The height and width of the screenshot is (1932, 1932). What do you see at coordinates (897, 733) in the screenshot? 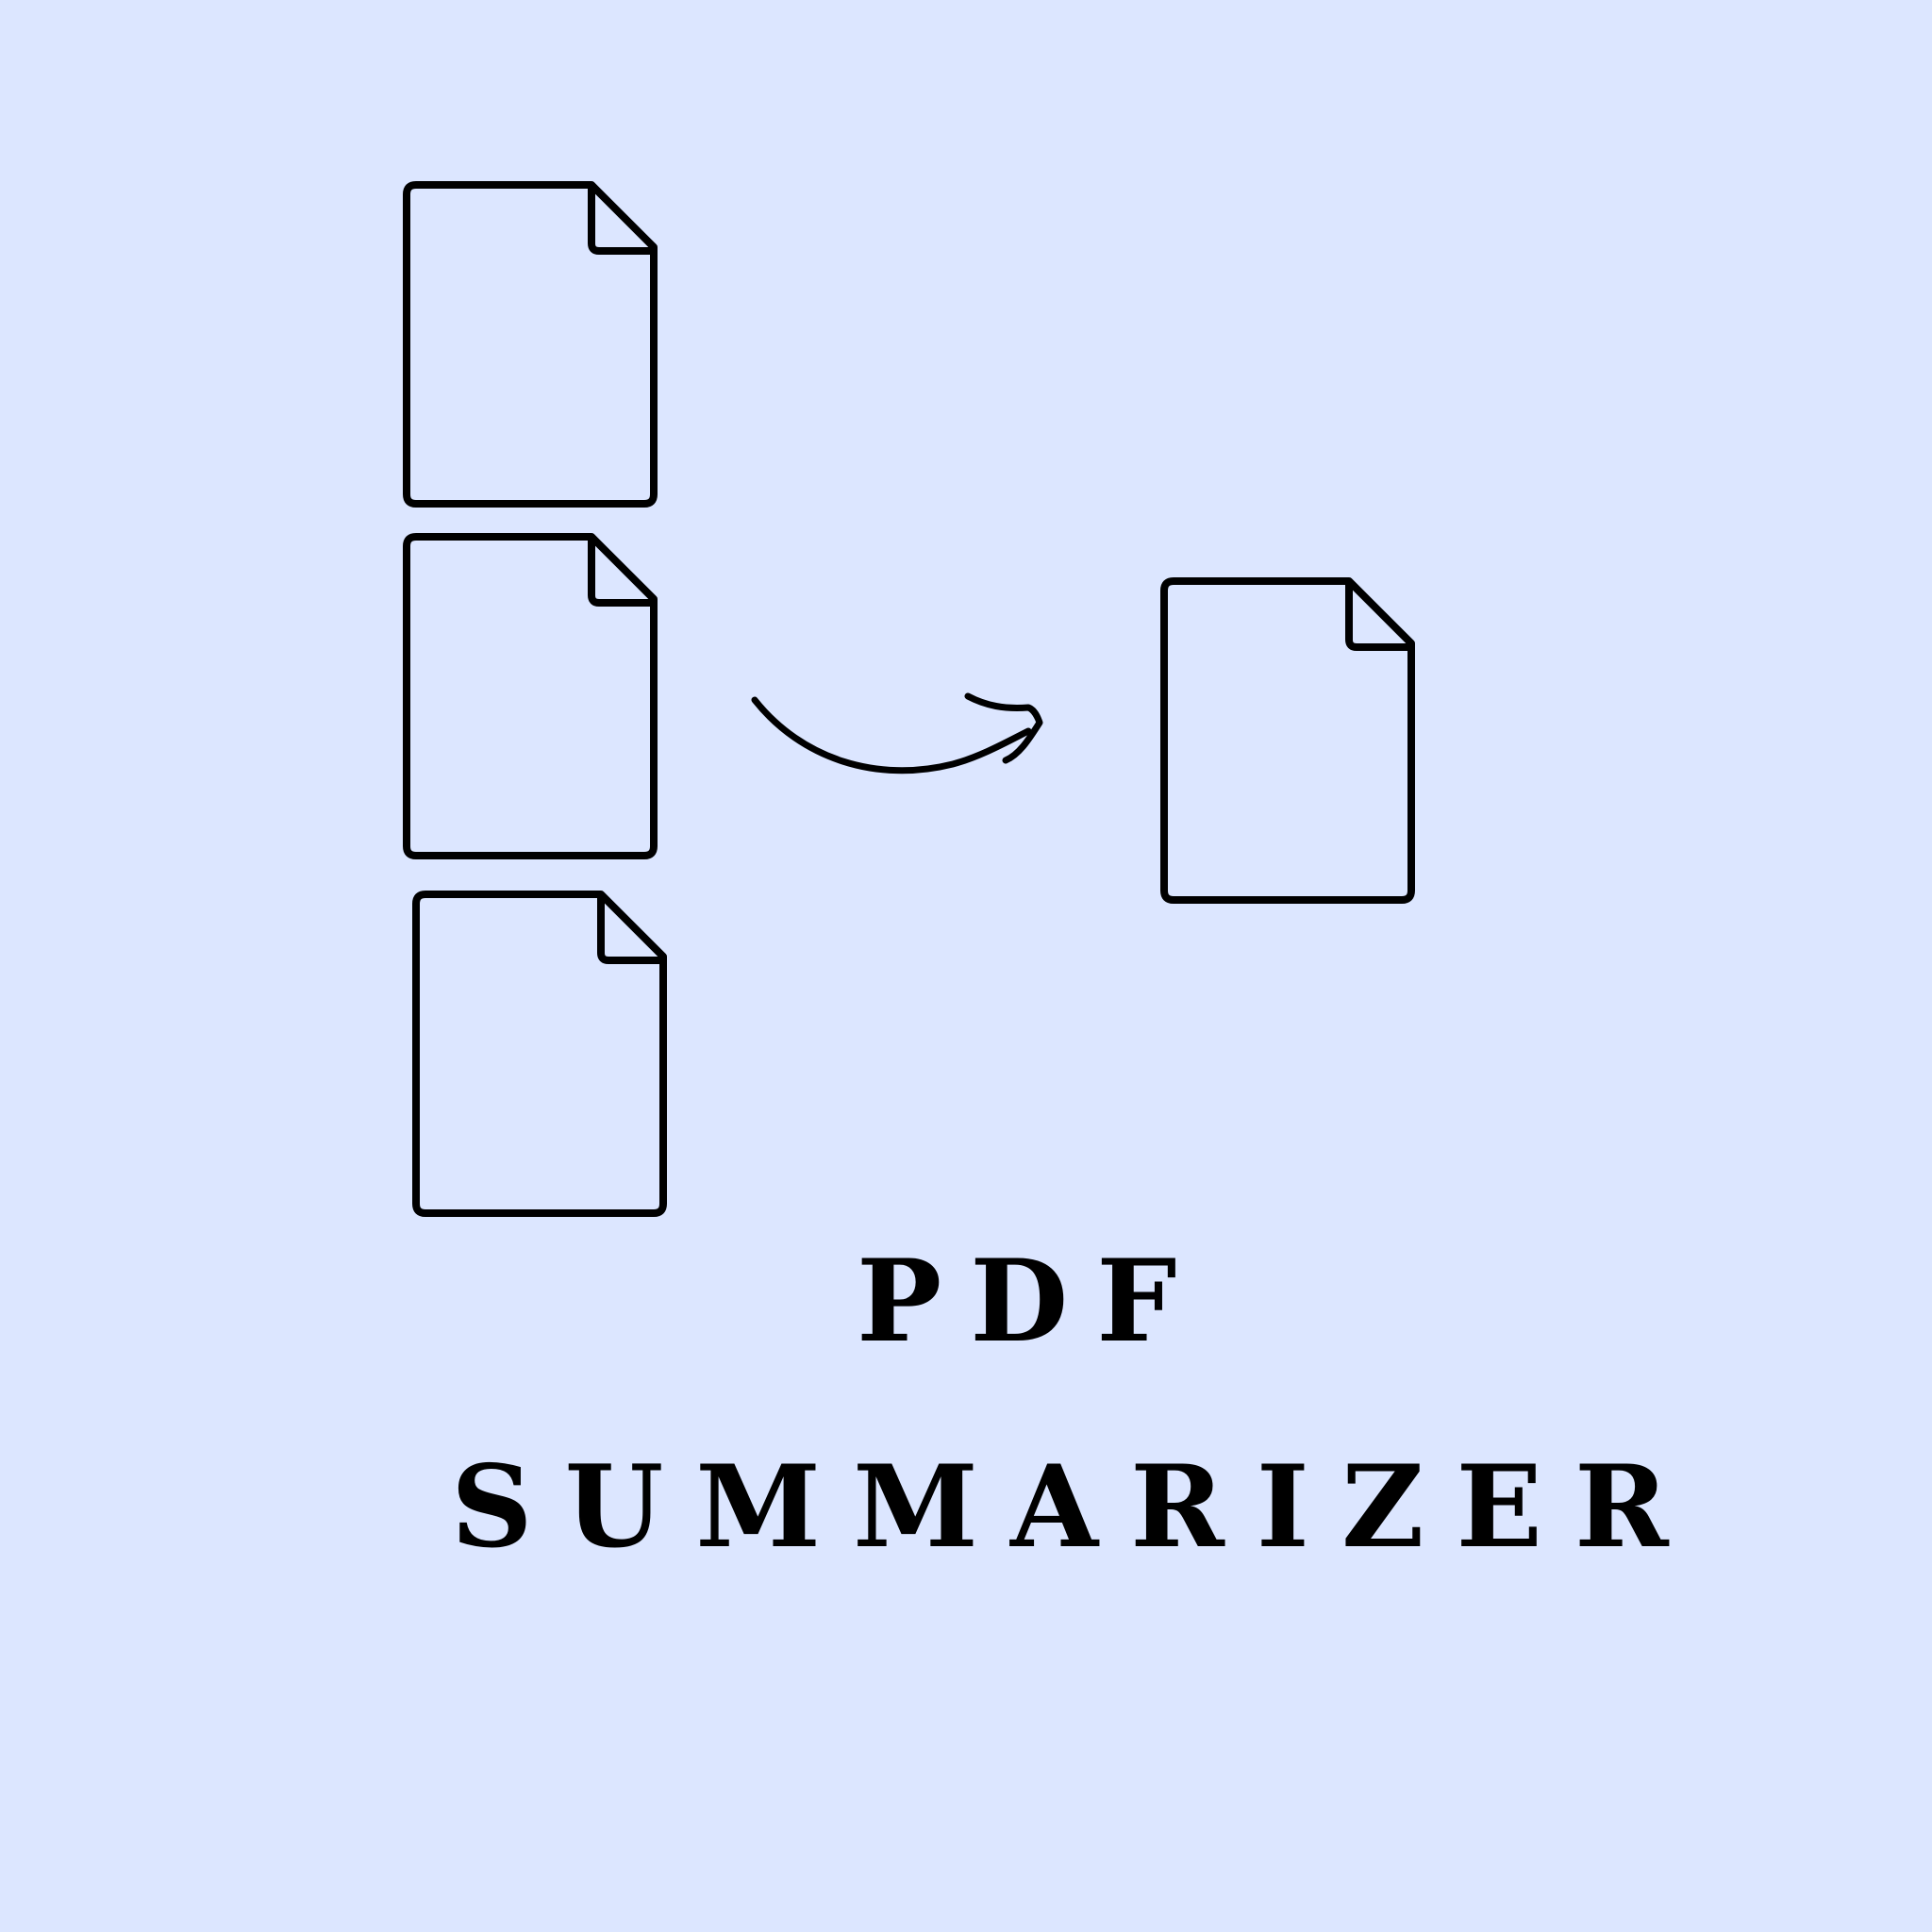
I see `curved-arrow-graphic` at bounding box center [897, 733].